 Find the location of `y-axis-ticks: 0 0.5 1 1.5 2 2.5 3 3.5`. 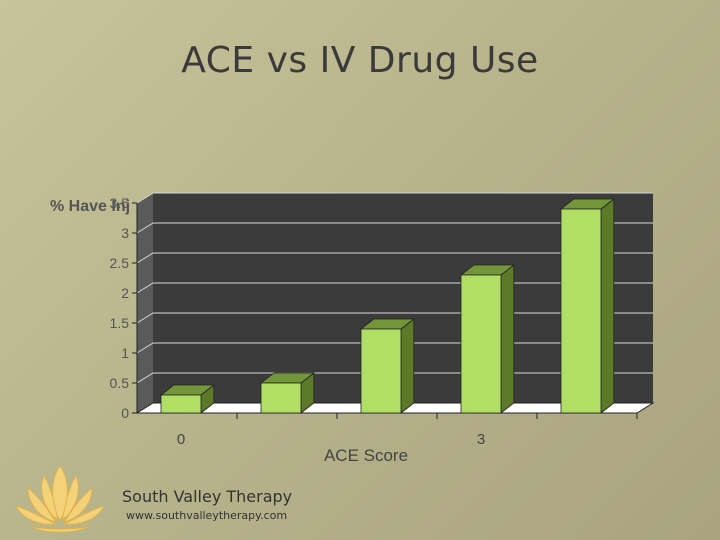

y-axis-ticks: 0 0.5 1 1.5 2 2.5 3 3.5 is located at coordinates (123, 308).